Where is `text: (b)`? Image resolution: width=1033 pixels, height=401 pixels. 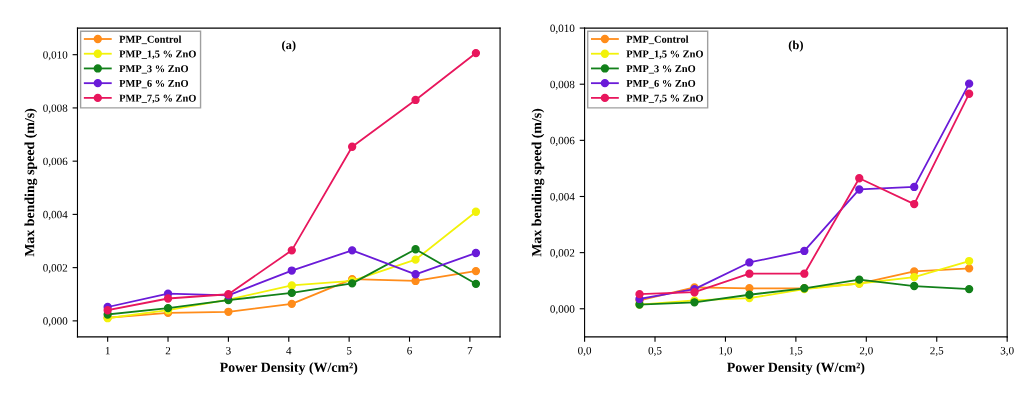 text: (b) is located at coordinates (795, 46).